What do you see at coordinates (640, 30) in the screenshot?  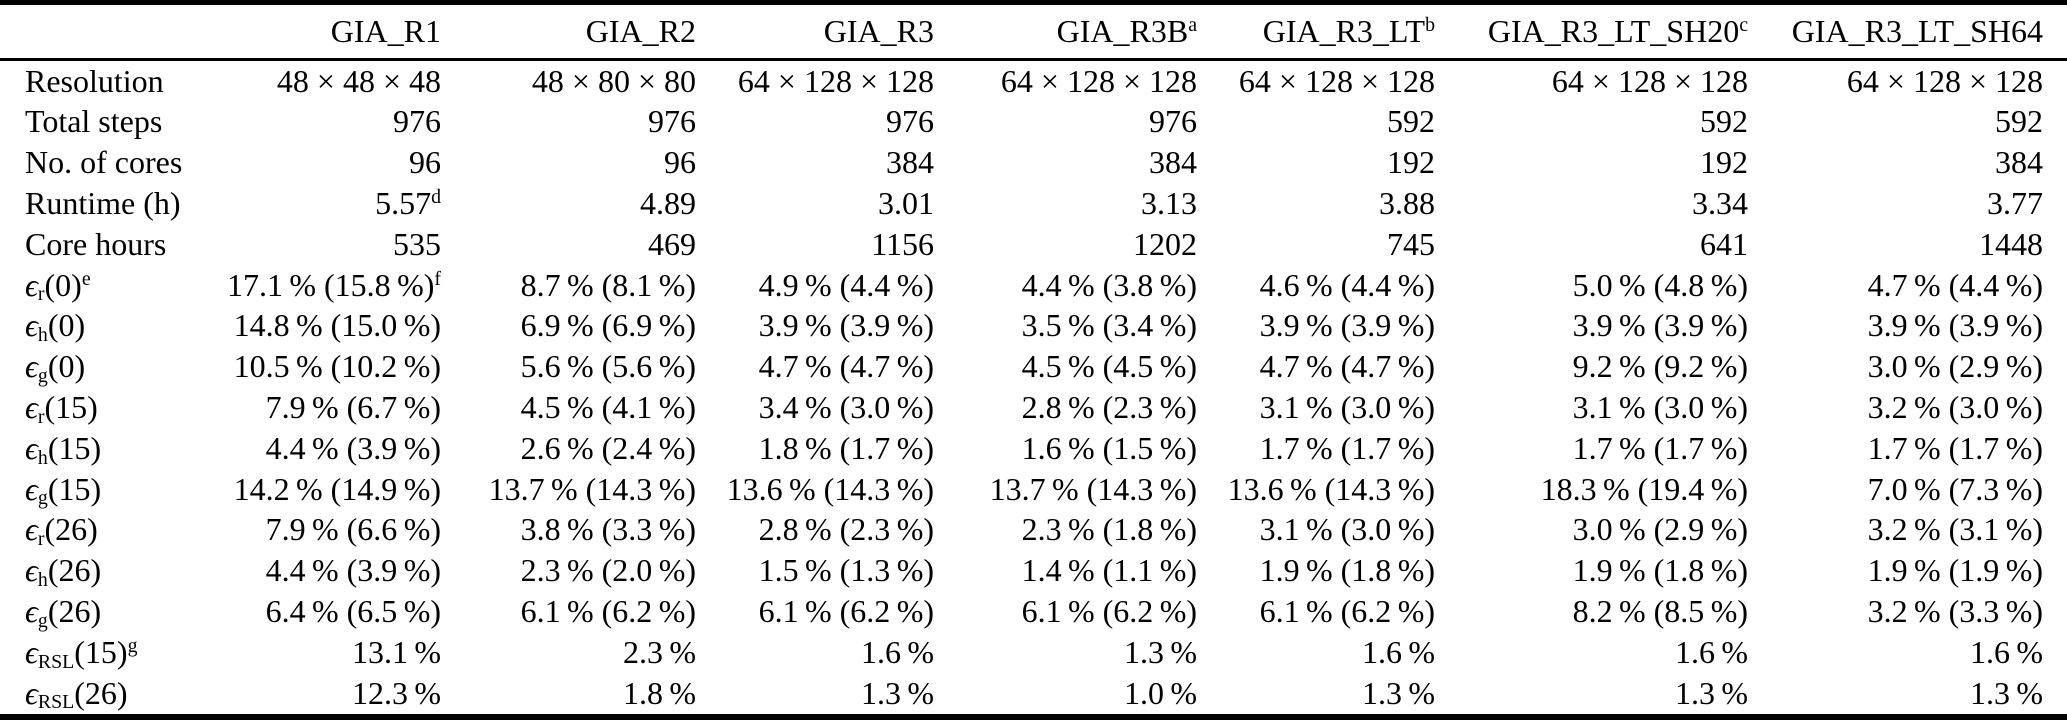 I see `column-header-label: GIA_R2` at bounding box center [640, 30].